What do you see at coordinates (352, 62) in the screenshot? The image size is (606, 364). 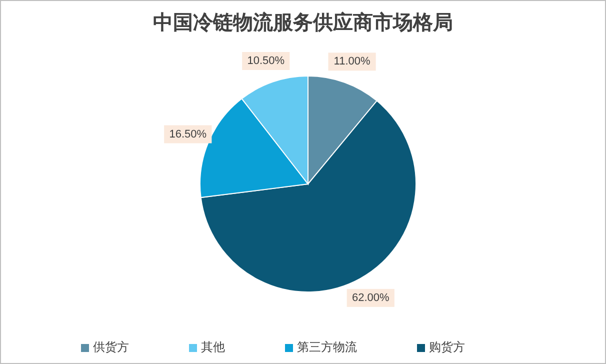 I see `data-label: 11.00%` at bounding box center [352, 62].